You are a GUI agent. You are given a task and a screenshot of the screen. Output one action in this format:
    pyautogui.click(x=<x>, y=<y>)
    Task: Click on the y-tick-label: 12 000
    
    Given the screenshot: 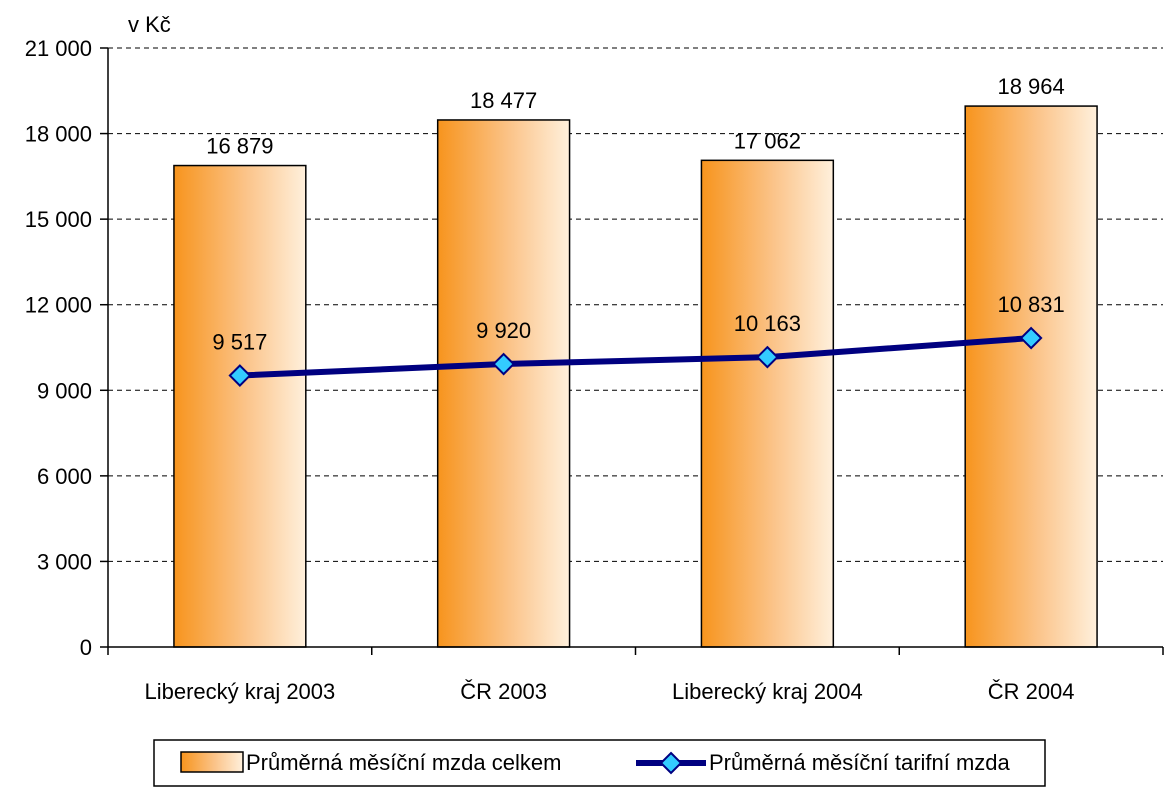 What is the action you would take?
    pyautogui.click(x=58, y=305)
    